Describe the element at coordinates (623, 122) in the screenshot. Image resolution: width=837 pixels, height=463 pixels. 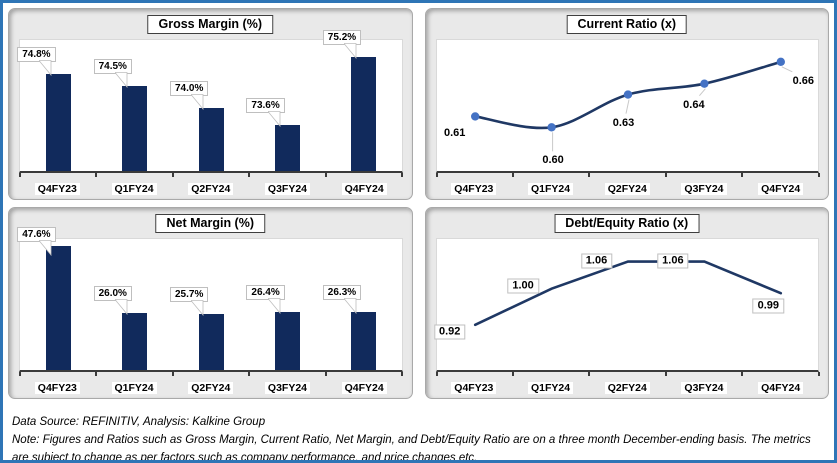
I see `data-label: 0.63` at that location.